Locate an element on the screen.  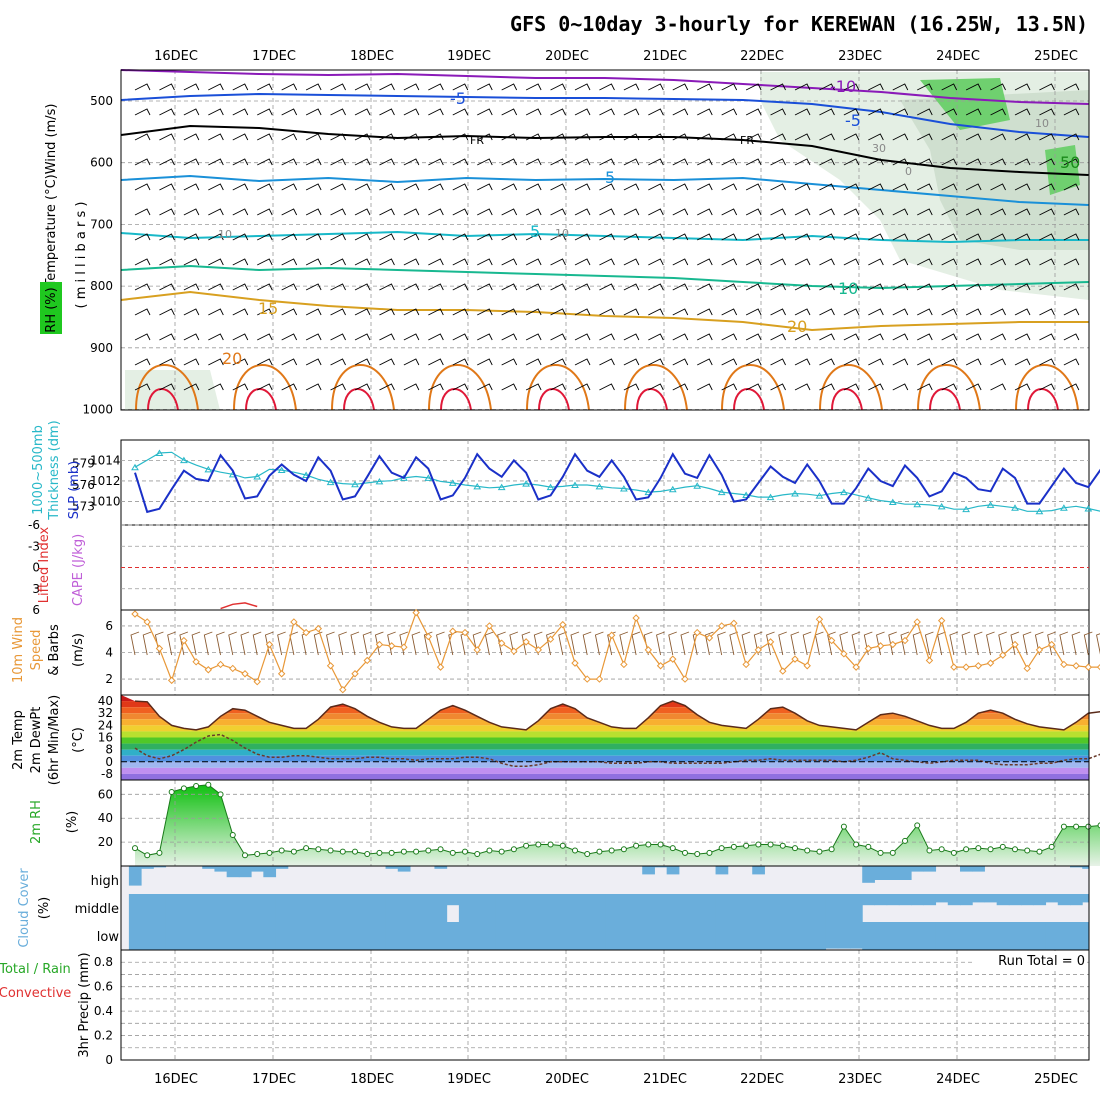
minmax-axis-label: (6hr Min/Max) is located at coordinates (54, 740).